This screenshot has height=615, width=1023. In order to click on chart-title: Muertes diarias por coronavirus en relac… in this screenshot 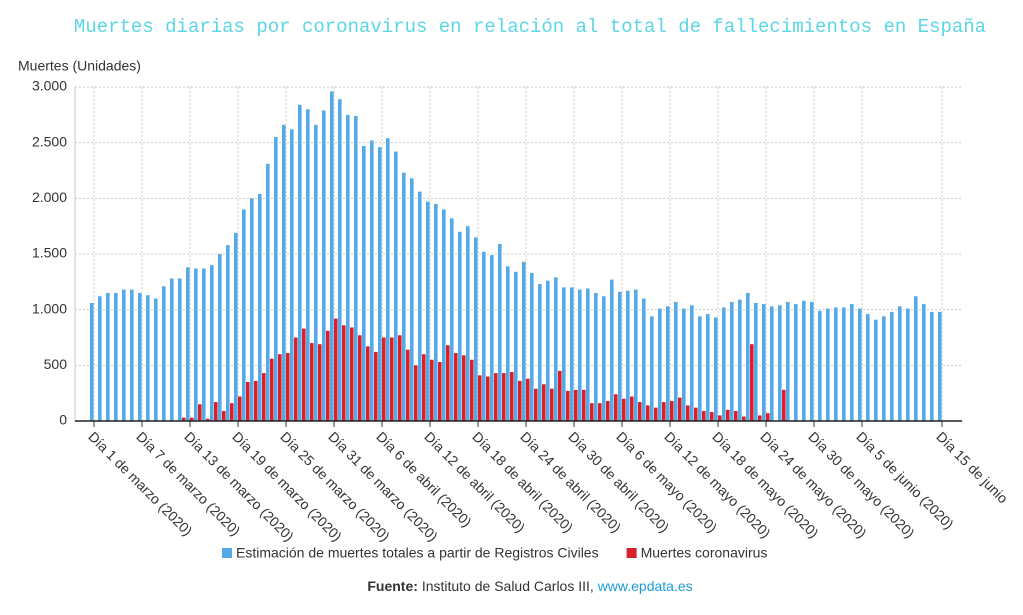, I will do `click(530, 27)`.